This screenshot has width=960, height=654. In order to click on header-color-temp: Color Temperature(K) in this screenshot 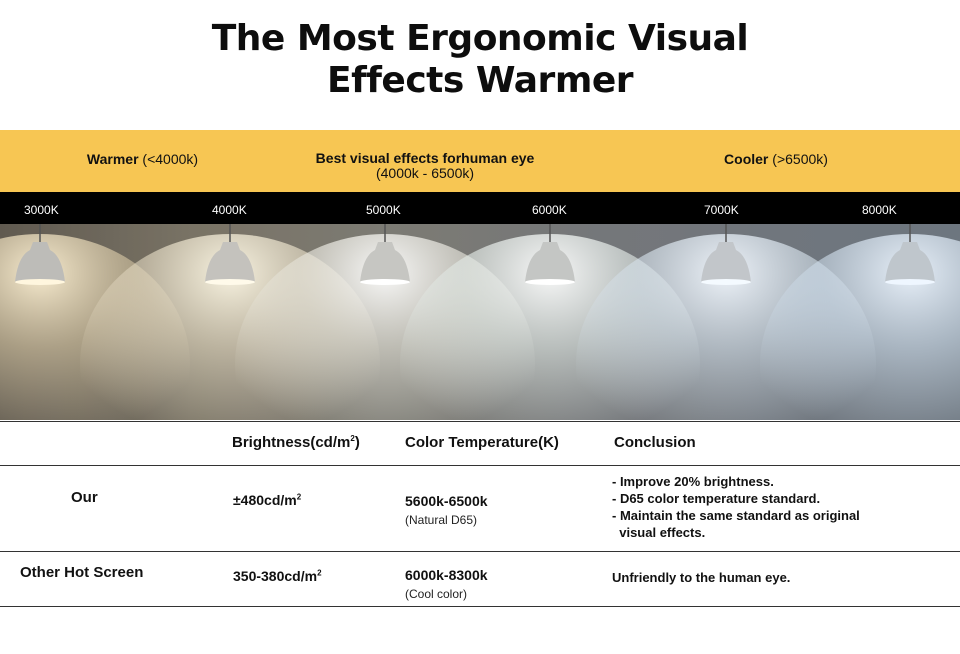, I will do `click(482, 442)`.